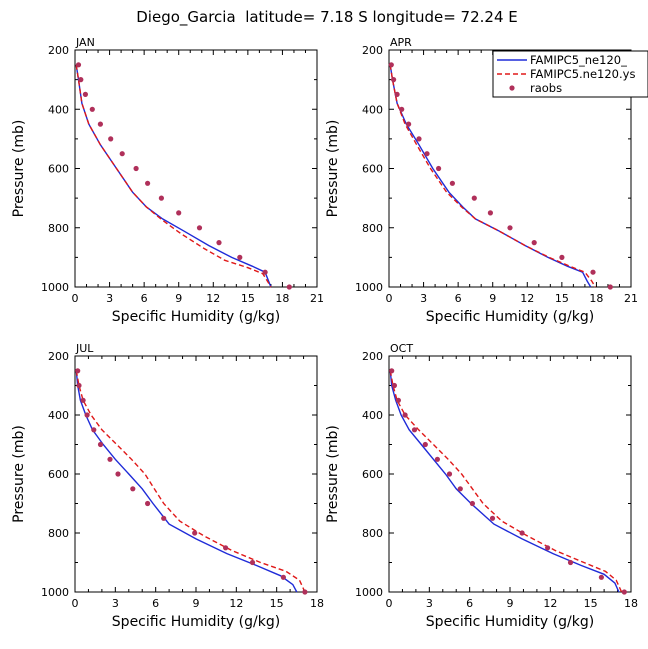 The image size is (648, 649). I want to click on series-line-model1, so click(173, 176).